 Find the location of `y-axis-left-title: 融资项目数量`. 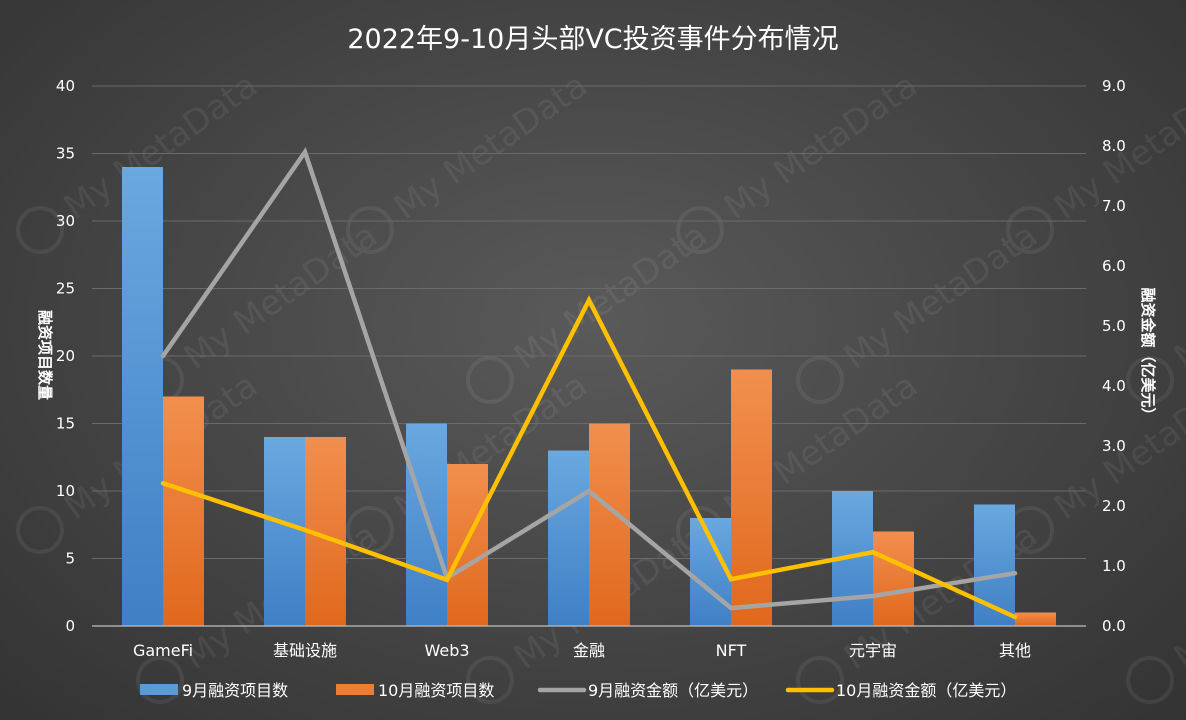

y-axis-left-title: 融资项目数量 is located at coordinates (45, 355).